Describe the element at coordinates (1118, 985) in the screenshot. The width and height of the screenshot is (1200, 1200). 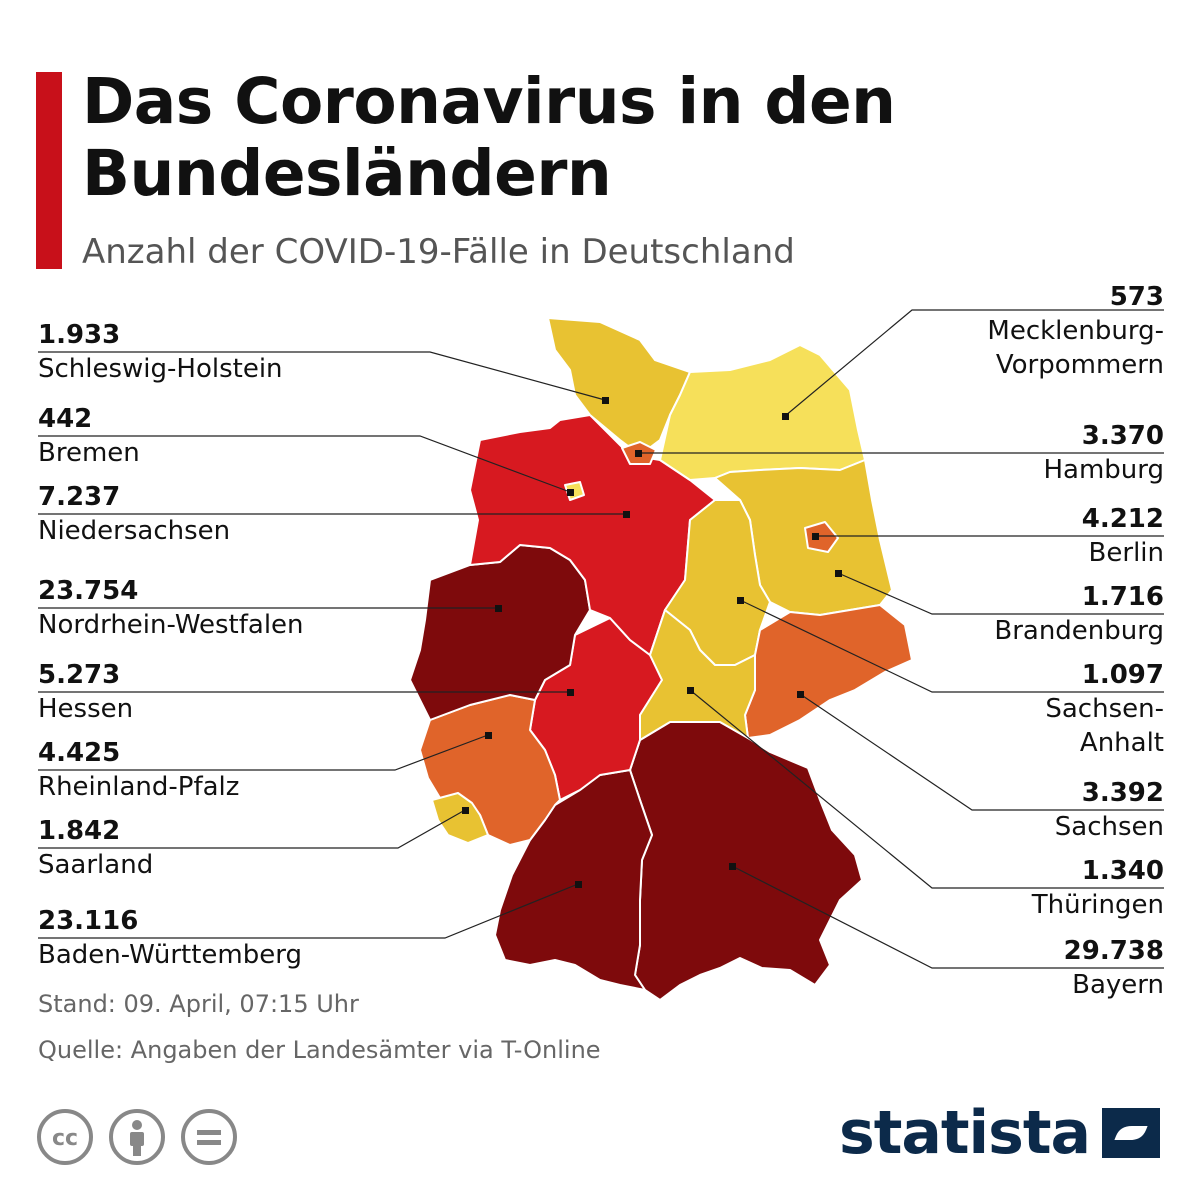
I see `region-name: Bayern` at that location.